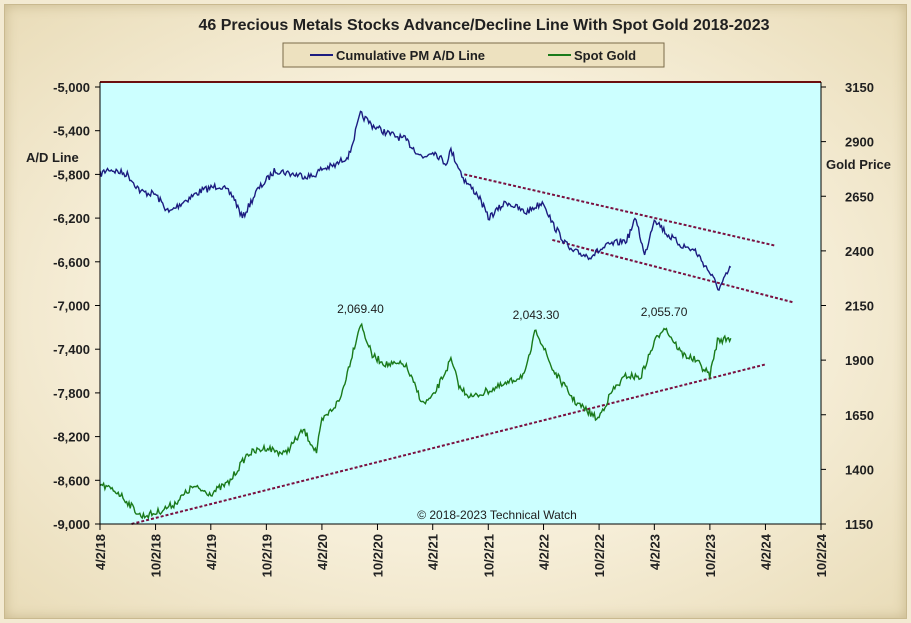 This screenshot has width=911, height=623. What do you see at coordinates (71, 524) in the screenshot?
I see `left-tick-label: -9,000` at bounding box center [71, 524].